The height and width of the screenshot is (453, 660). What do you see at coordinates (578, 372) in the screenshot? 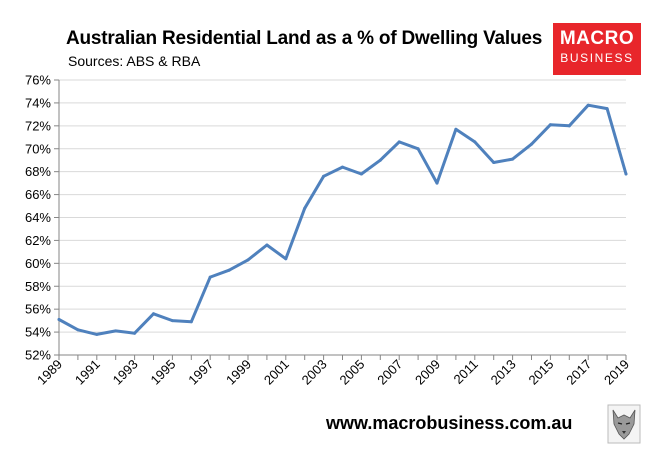
I see `x-tick-label: 2017` at bounding box center [578, 372].